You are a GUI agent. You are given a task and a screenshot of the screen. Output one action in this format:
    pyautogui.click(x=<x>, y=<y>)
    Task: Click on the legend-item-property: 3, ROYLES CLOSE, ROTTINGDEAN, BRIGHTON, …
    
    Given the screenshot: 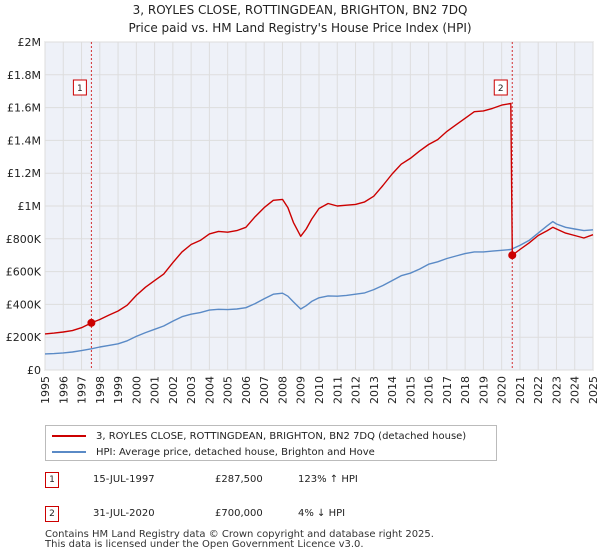 What is the action you would take?
    pyautogui.click(x=259, y=436)
    